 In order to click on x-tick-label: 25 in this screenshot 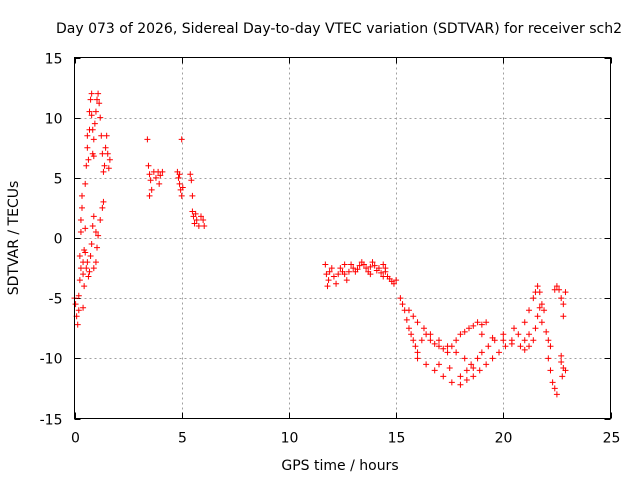, I will do `click(612, 439)`.